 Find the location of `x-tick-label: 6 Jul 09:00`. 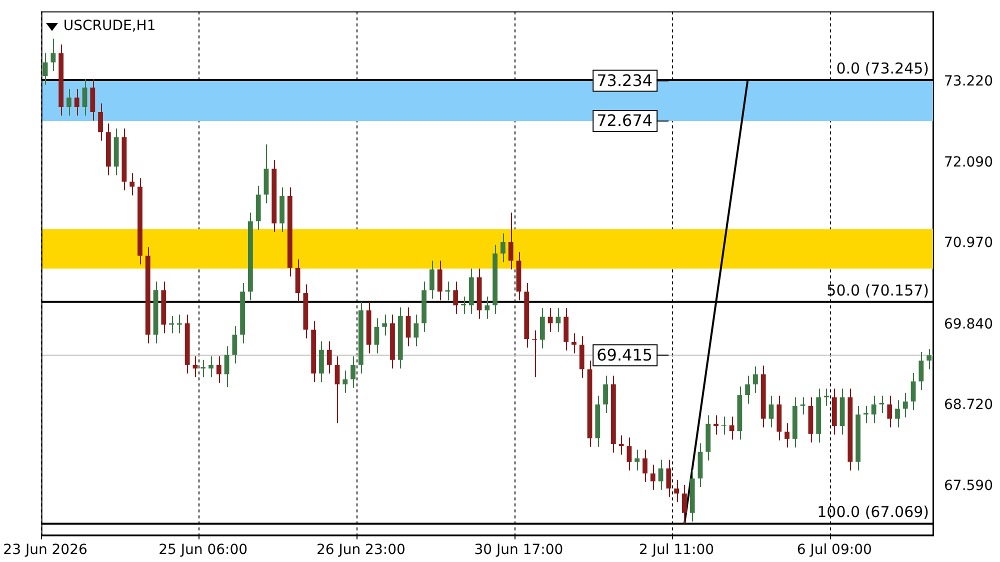

x-tick-label: 6 Jul 09:00 is located at coordinates (834, 550).